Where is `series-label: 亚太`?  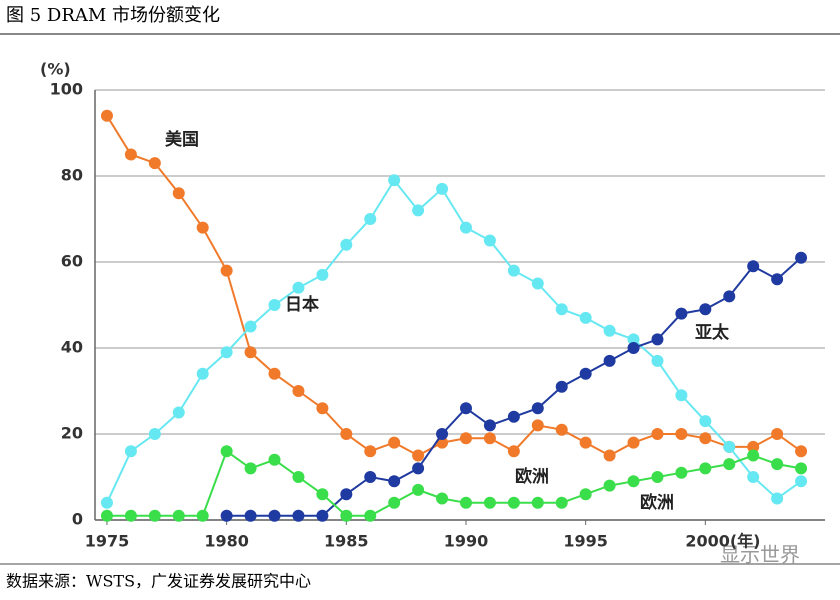 series-label: 亚太 is located at coordinates (712, 332).